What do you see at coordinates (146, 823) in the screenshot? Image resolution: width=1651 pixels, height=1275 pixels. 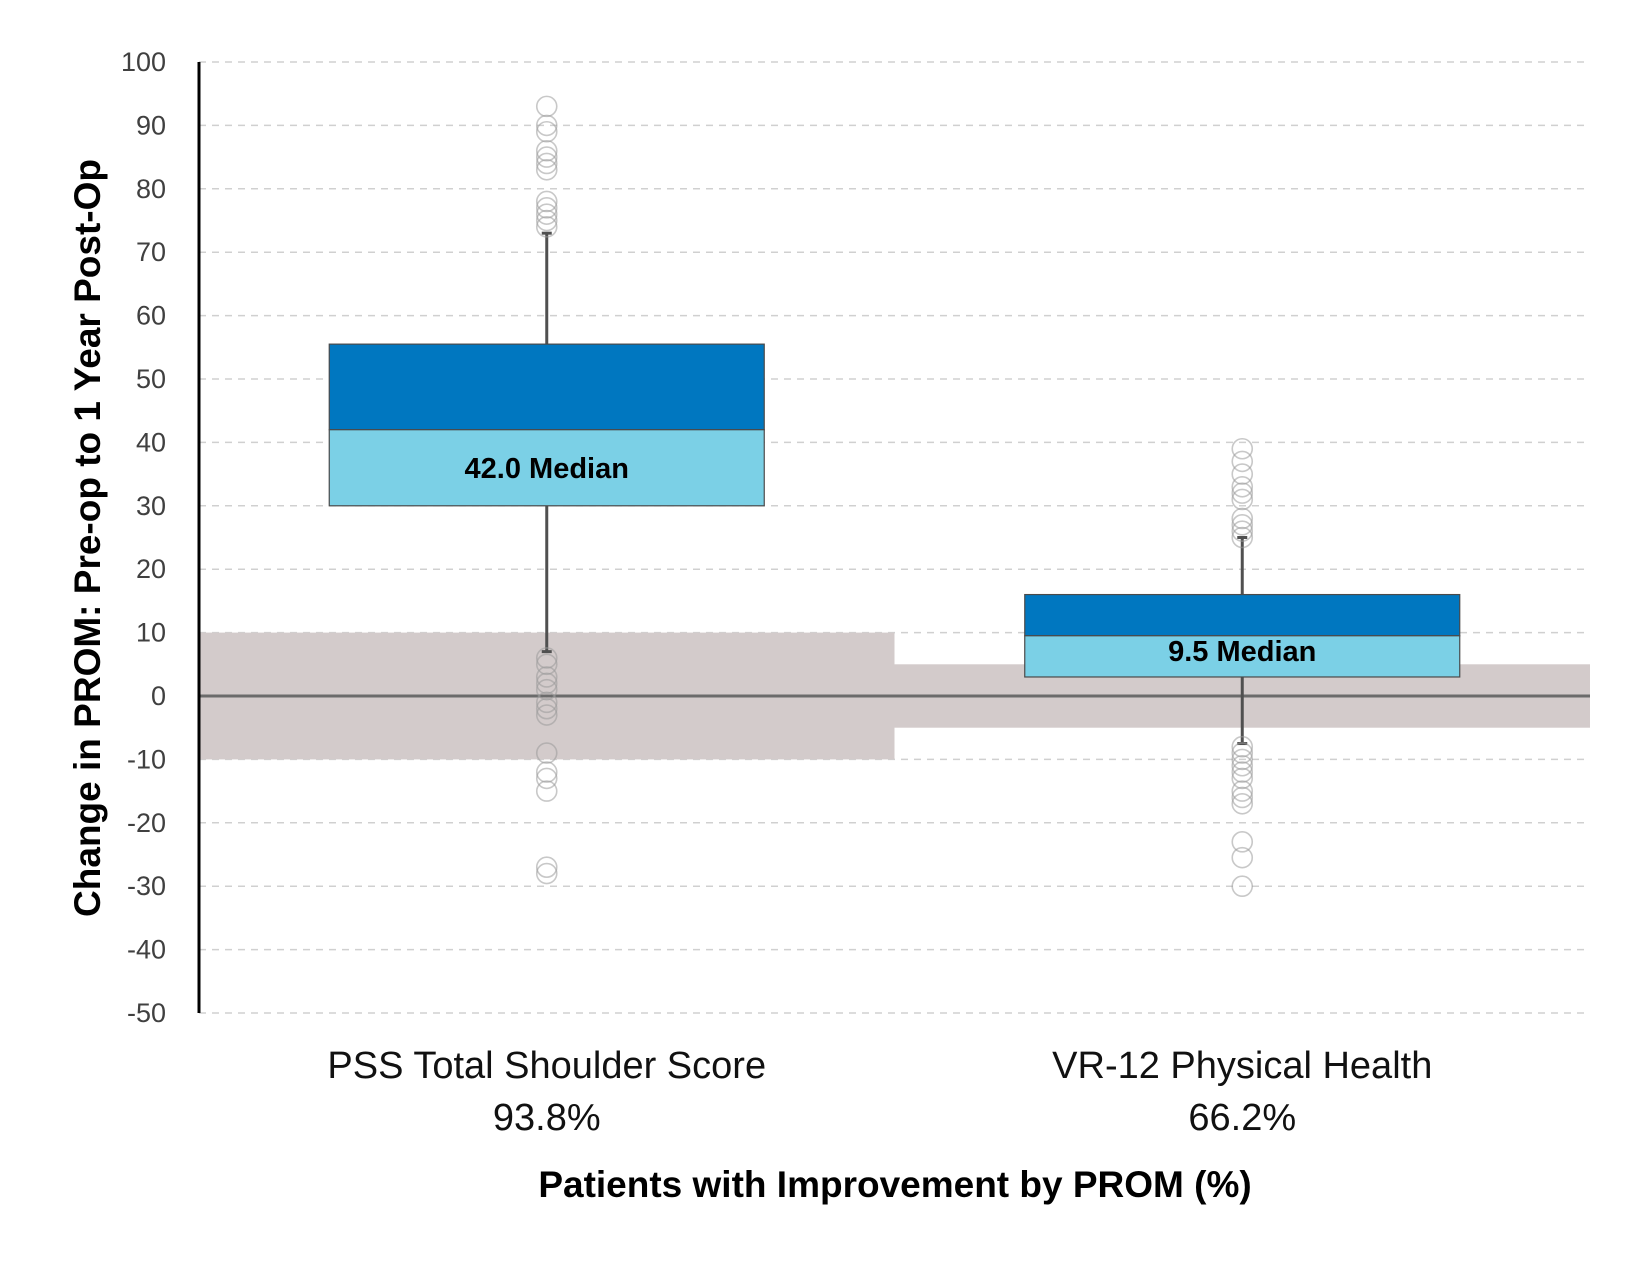 I see `y-tick-label: -20` at bounding box center [146, 823].